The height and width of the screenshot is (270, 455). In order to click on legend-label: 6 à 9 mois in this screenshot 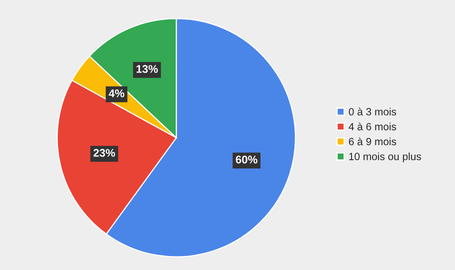, I will do `click(372, 141)`.